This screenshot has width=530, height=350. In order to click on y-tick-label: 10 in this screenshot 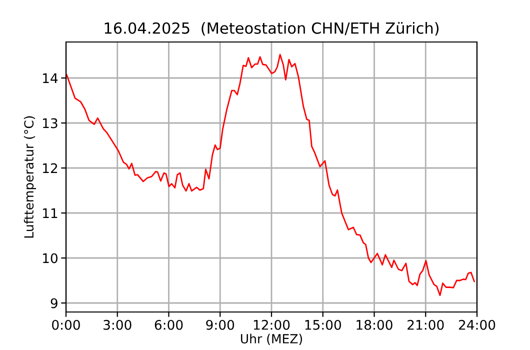, I will do `click(50, 258)`.